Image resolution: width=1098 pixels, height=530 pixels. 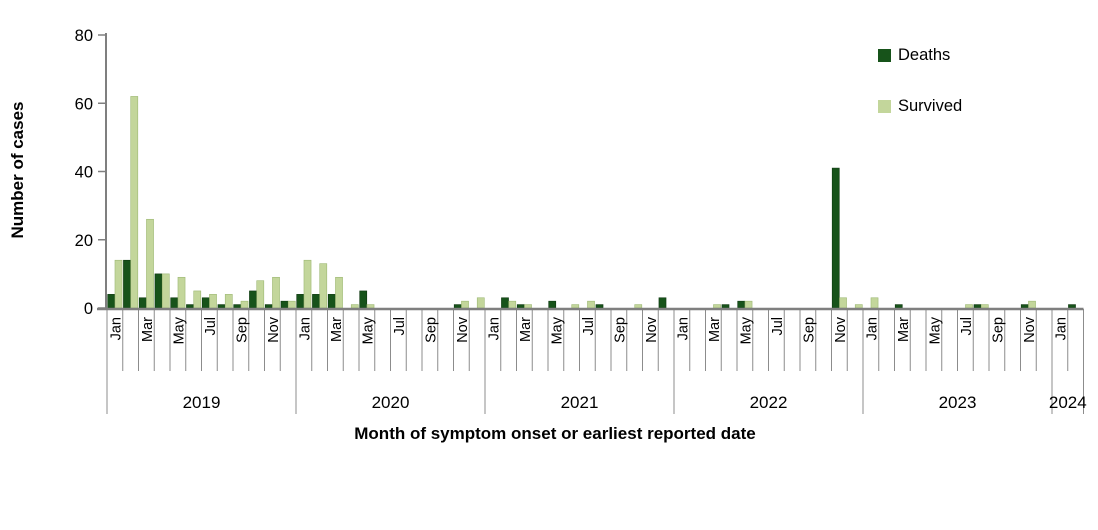 I want to click on bar-deaths-2021-May, so click(x=552, y=304).